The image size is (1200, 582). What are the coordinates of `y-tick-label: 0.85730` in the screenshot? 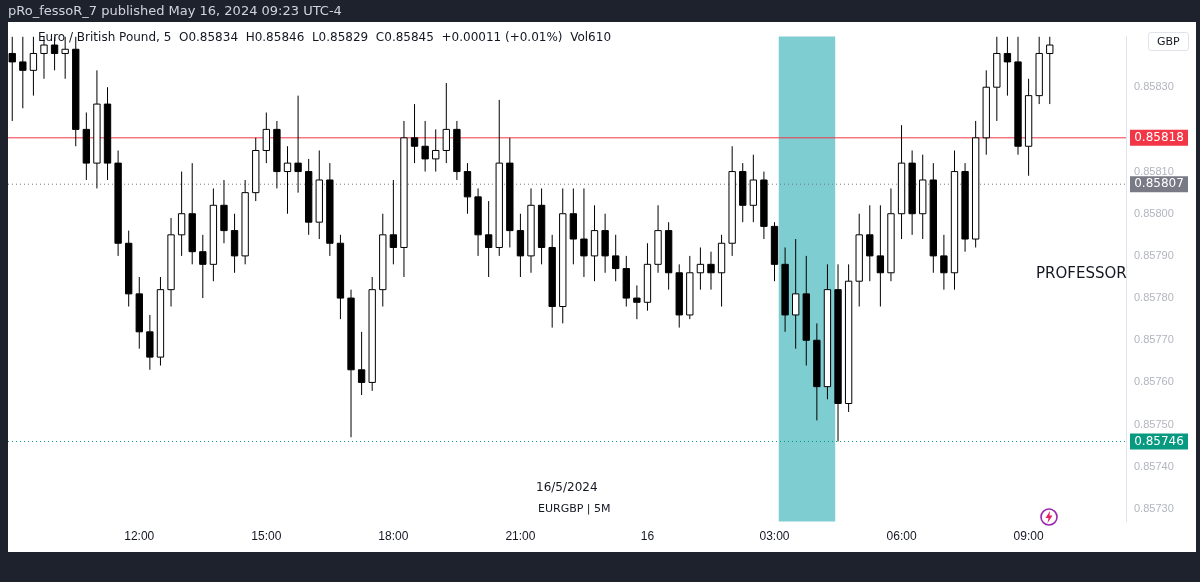 It's located at (1154, 507).